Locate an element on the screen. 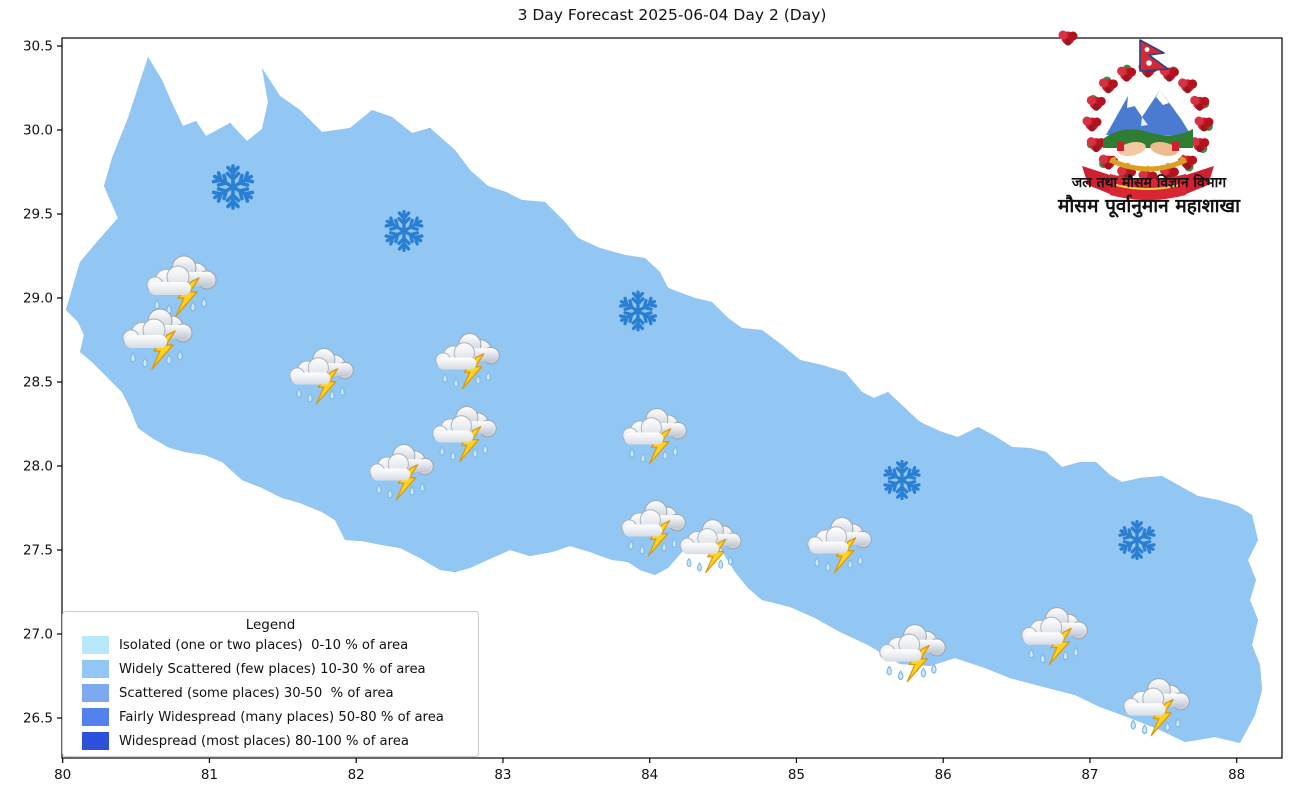 The image size is (1300, 800). ribbon-banner is located at coordinates (1148, 183).